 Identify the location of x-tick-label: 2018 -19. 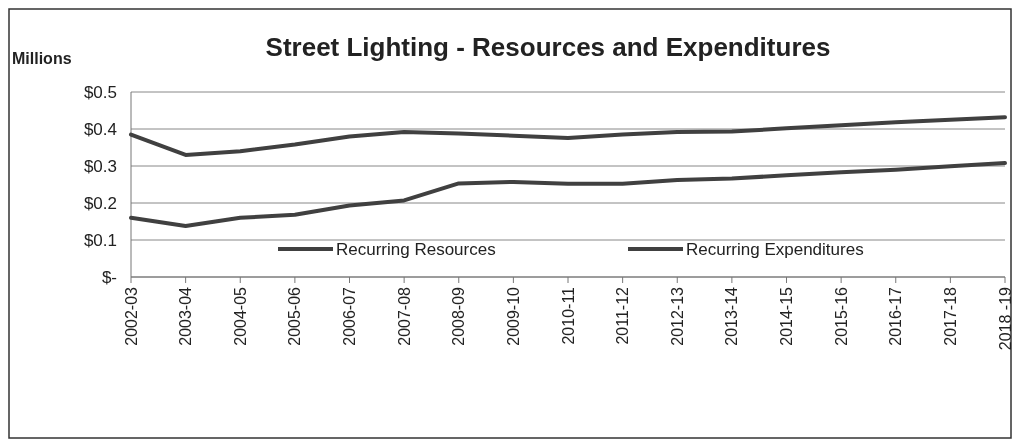
(1005, 318).